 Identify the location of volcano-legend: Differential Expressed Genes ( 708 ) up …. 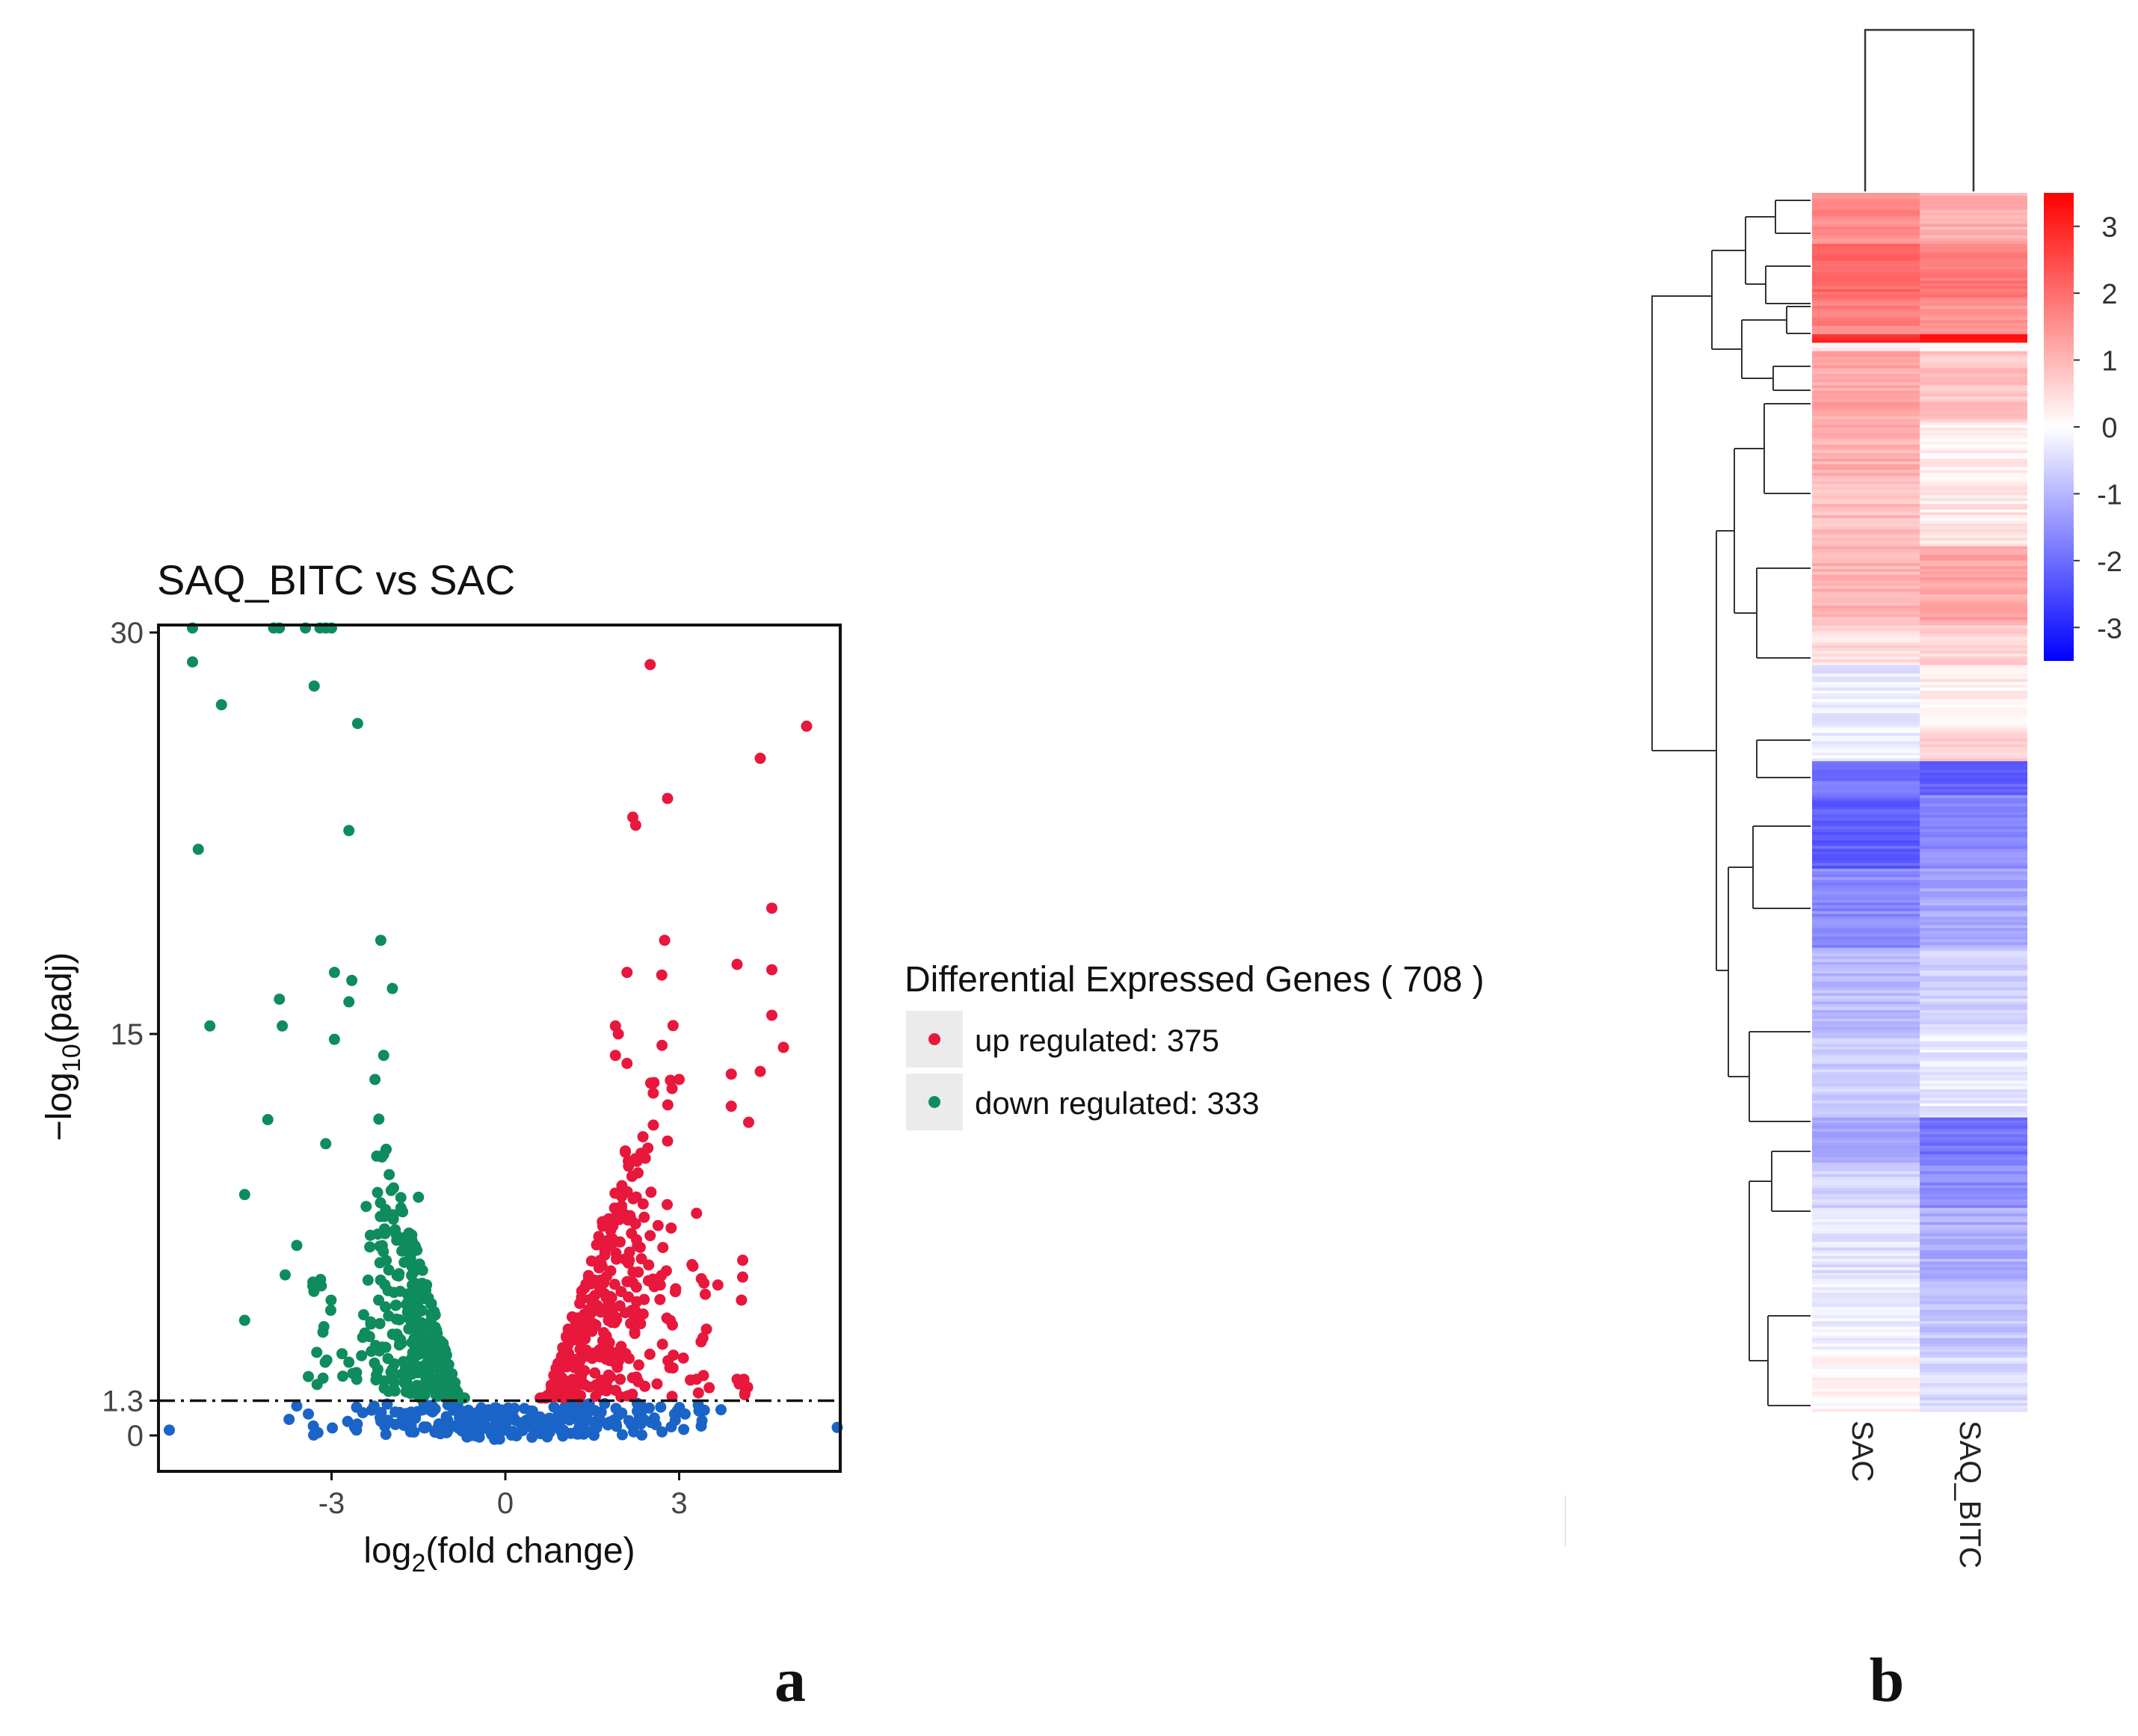
(1195, 1045).